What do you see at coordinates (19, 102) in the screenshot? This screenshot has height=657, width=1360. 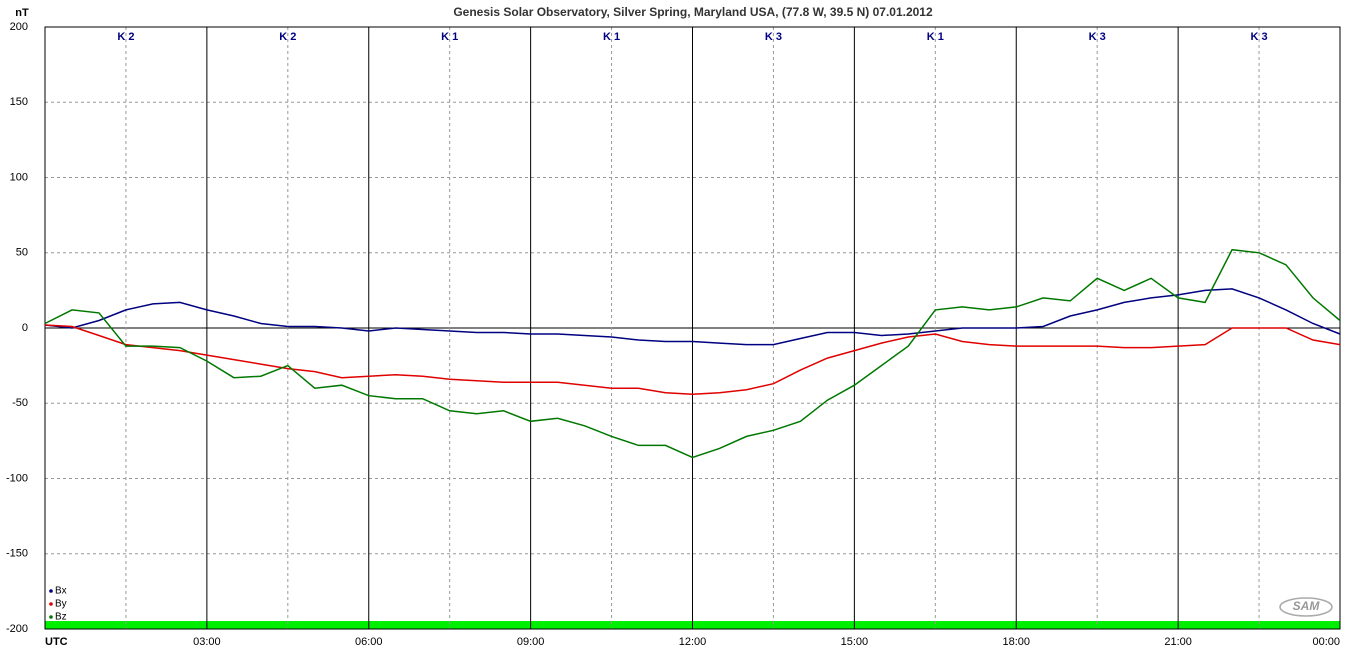 I see `y-tick-label: 150` at bounding box center [19, 102].